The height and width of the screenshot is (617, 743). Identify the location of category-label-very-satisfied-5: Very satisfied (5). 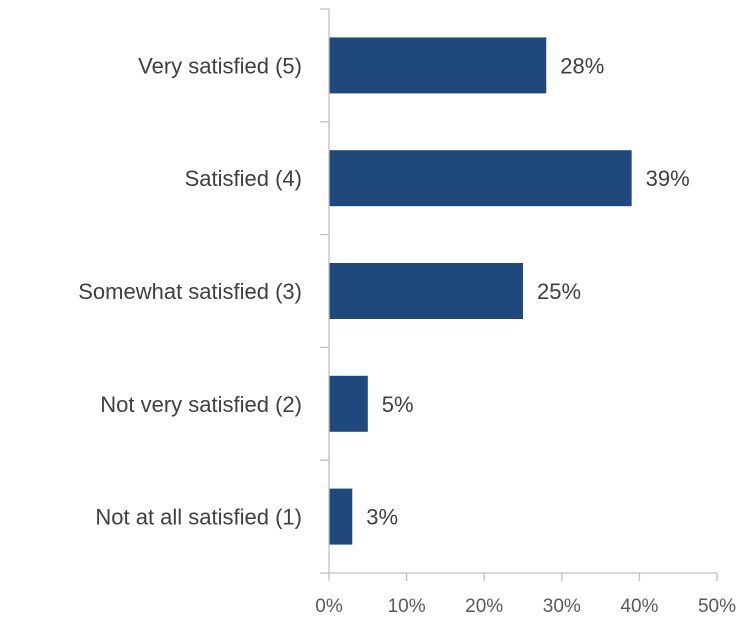
(220, 65).